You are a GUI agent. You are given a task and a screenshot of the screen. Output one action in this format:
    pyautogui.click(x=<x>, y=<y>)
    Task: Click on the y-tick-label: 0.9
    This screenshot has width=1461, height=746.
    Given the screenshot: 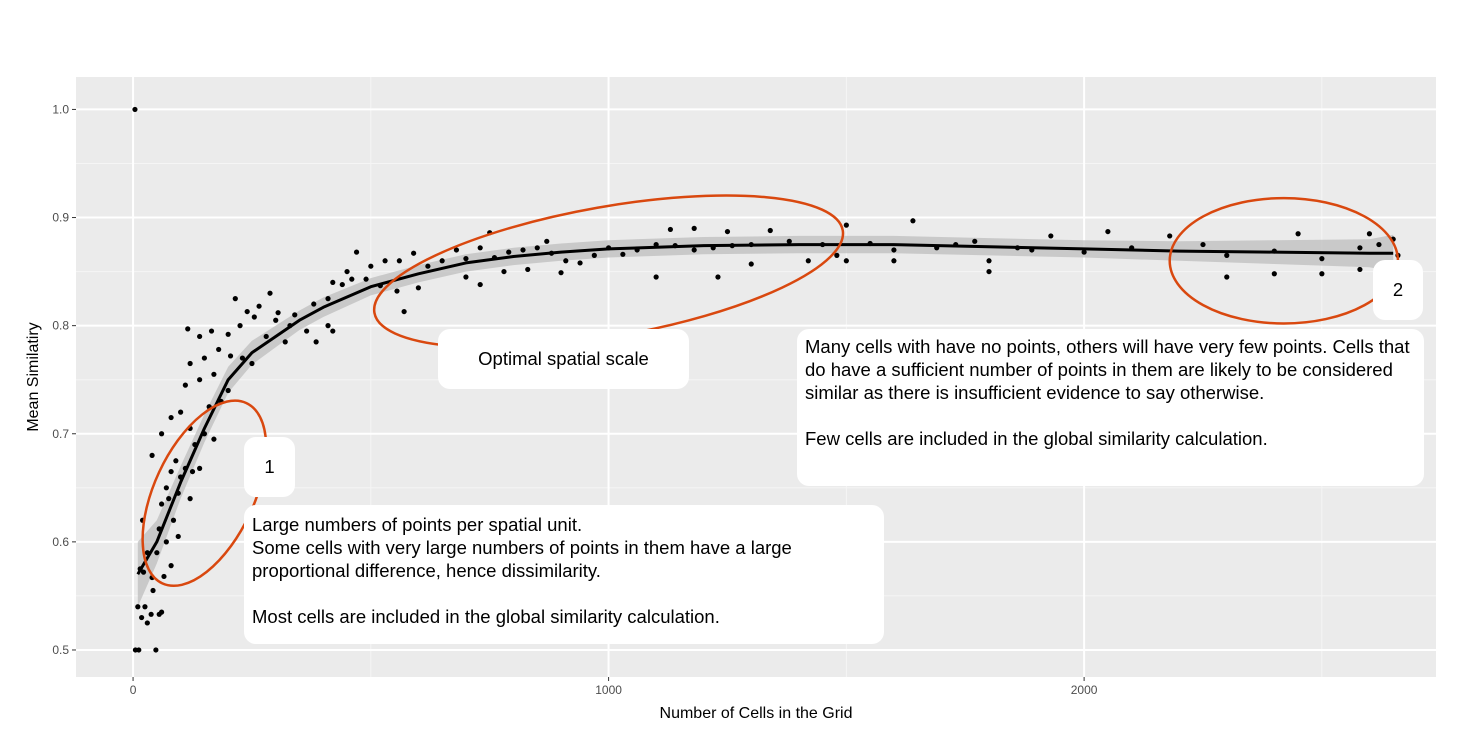 What is the action you would take?
    pyautogui.click(x=60, y=218)
    